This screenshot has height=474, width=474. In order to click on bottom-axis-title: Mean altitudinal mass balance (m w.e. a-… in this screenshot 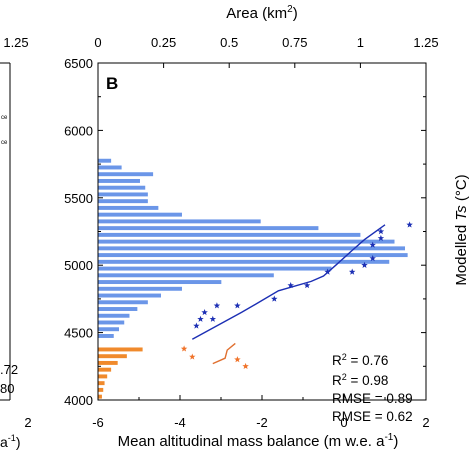, I will do `click(258, 441)`.